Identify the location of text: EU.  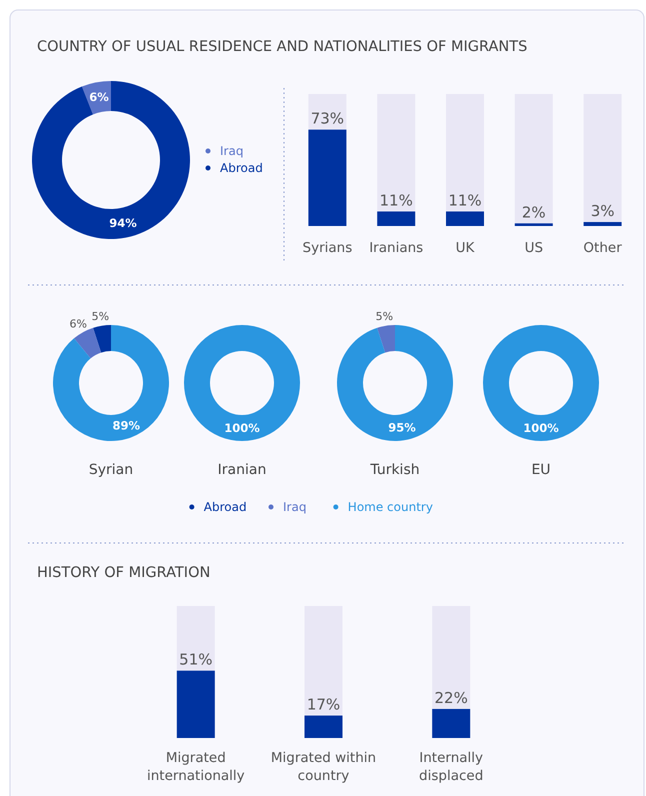
(541, 470).